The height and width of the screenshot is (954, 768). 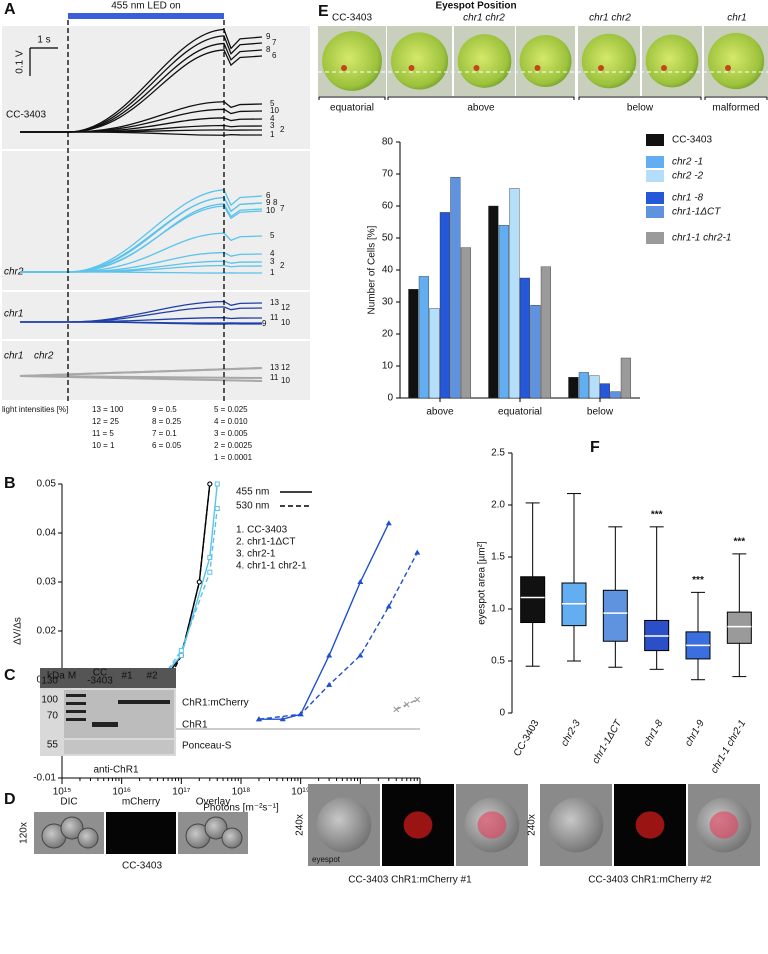 What do you see at coordinates (272, 272) in the screenshot?
I see `trace-label: 1` at bounding box center [272, 272].